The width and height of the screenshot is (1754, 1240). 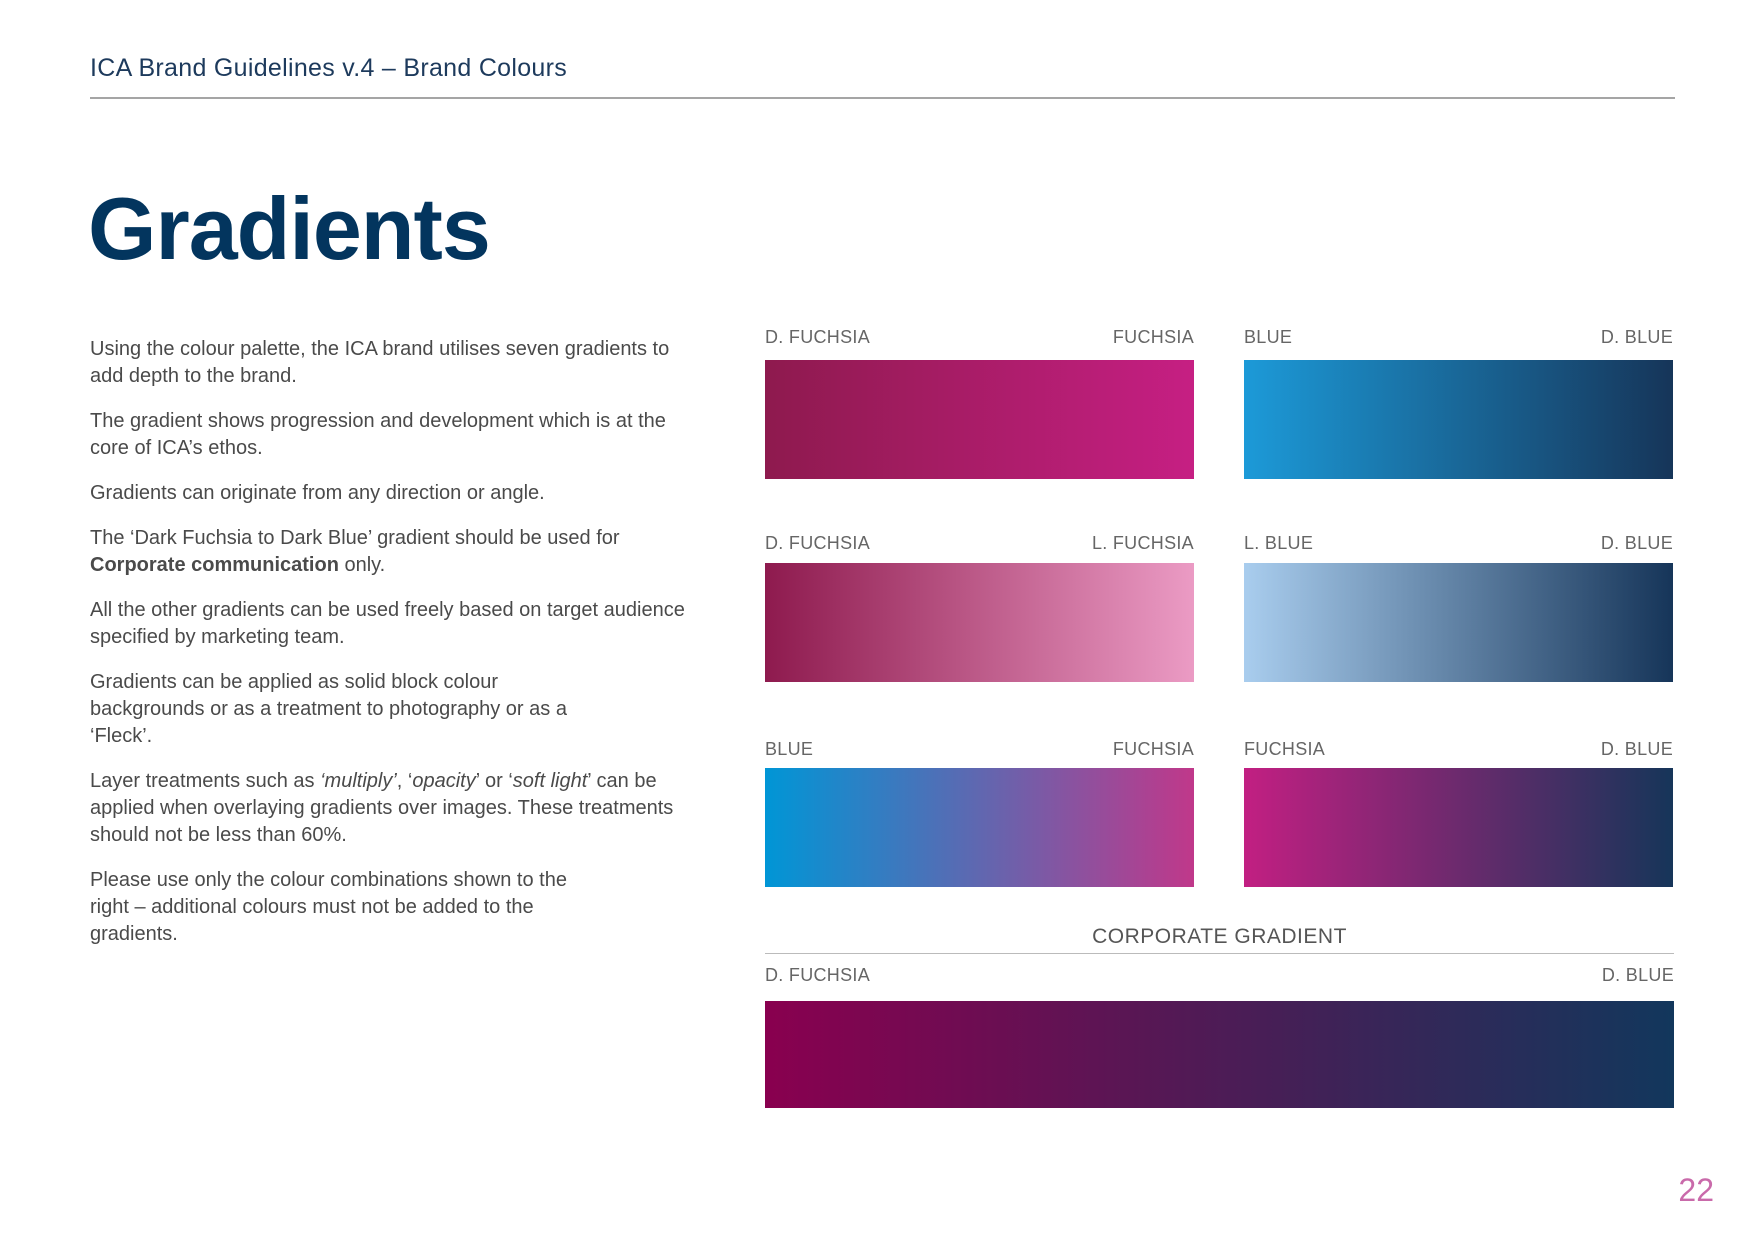 What do you see at coordinates (1219, 936) in the screenshot?
I see `corporate-gradient-heading: CORPORATE GRADIENT` at bounding box center [1219, 936].